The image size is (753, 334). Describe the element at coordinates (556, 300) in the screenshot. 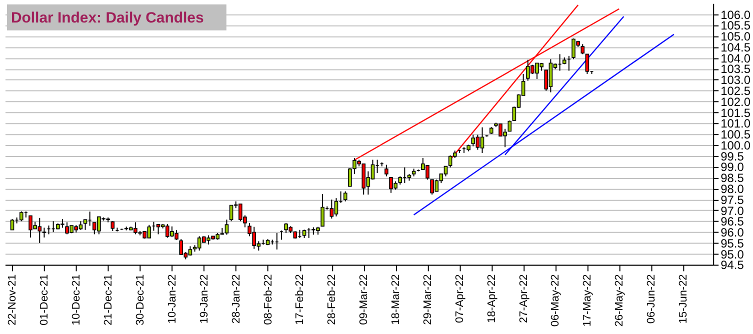

I see `x-tick-label: 06-May-22` at that location.